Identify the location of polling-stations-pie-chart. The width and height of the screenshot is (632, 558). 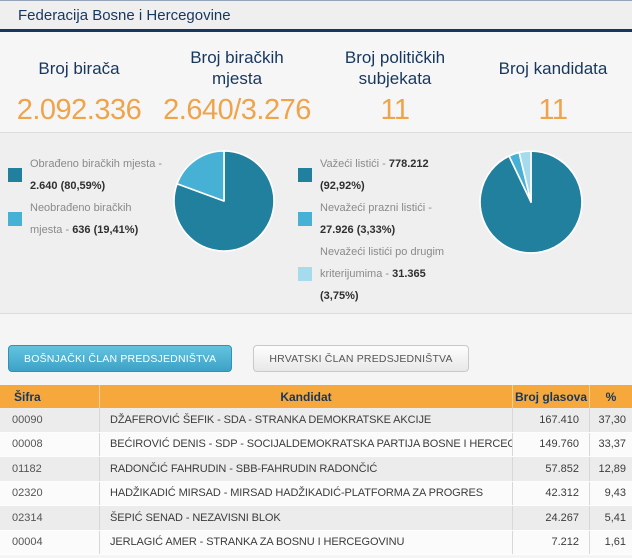
(224, 195).